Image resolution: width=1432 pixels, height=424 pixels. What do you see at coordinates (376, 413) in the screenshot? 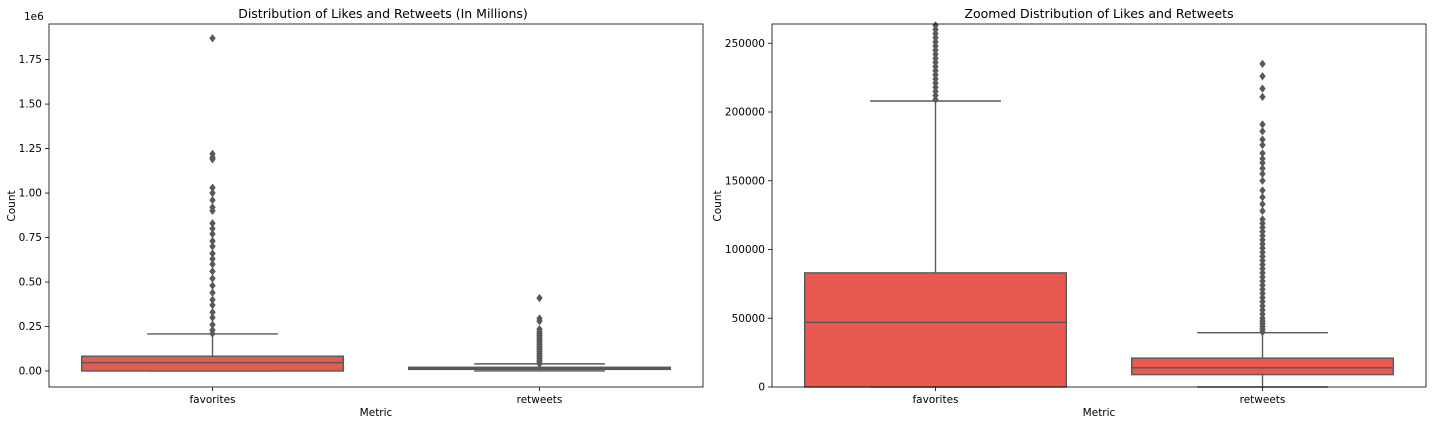
I see `left-chart-x-axis-label: Metric` at bounding box center [376, 413].